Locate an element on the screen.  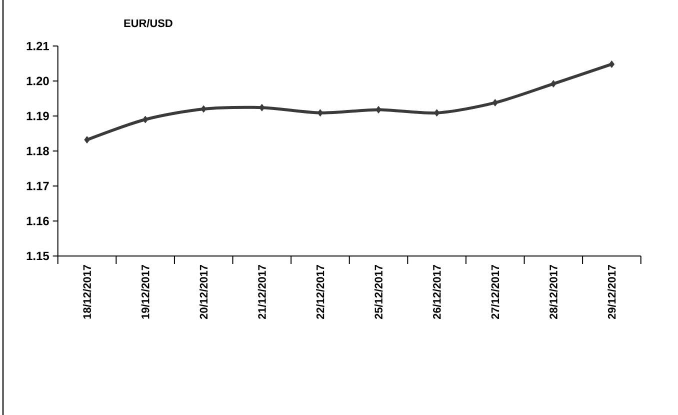
x-tick-label: 22/12/2017 is located at coordinates (320, 292).